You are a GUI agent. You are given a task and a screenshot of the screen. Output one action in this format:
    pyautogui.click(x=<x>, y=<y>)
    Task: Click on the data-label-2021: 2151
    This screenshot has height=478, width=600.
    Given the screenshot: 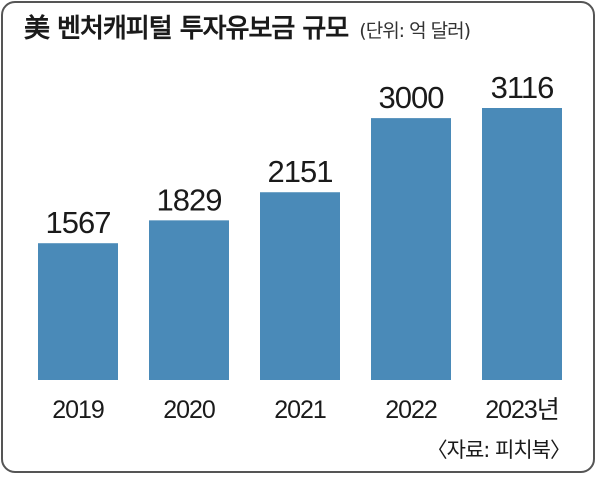 What is the action you would take?
    pyautogui.click(x=300, y=171)
    